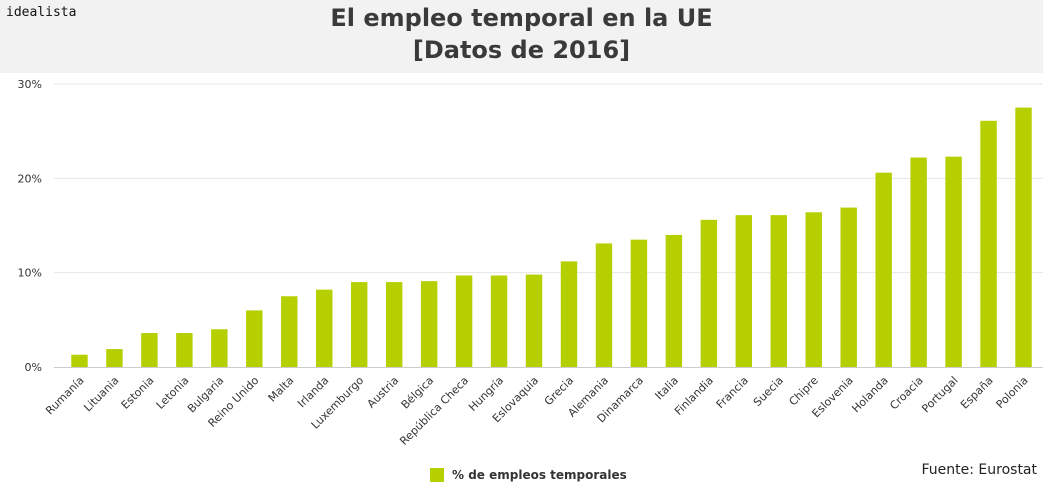 The height and width of the screenshot is (499, 1043). Describe the element at coordinates (30, 178) in the screenshot. I see `y-tick-label: 20%` at that location.